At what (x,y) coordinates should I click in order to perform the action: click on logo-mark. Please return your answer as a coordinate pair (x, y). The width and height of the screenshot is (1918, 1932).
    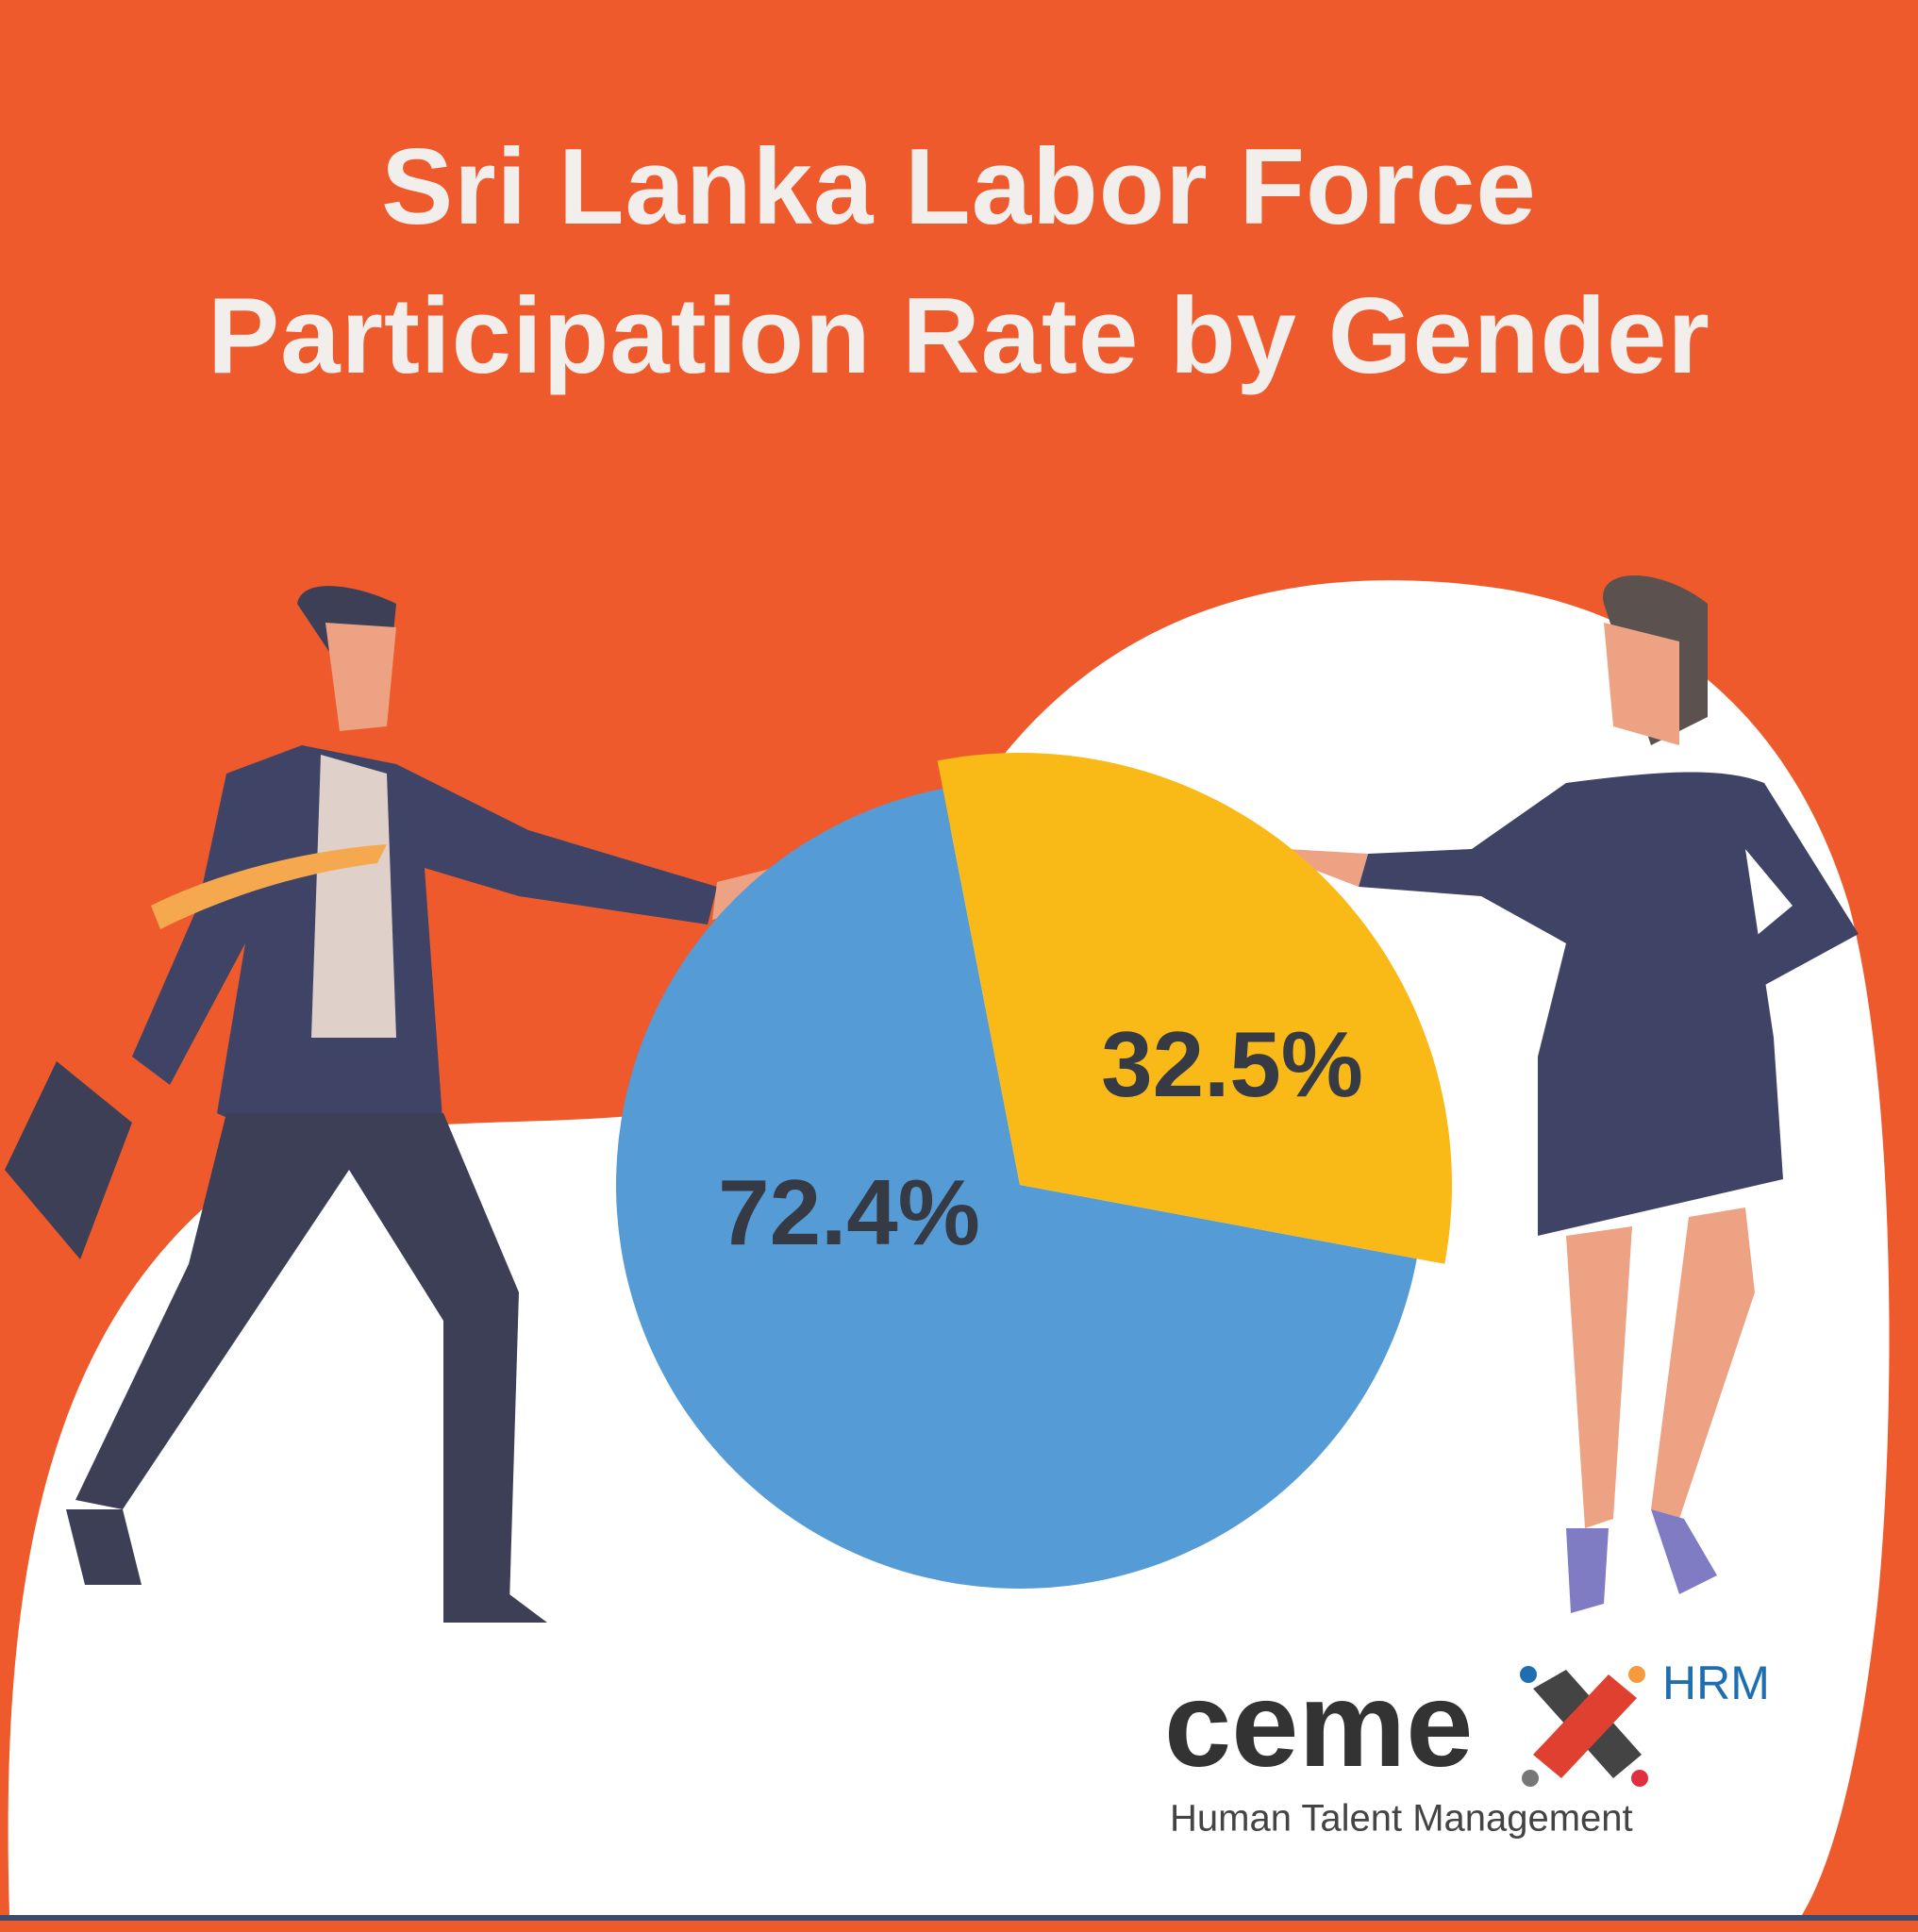
    Looking at the image, I should click on (1584, 1726).